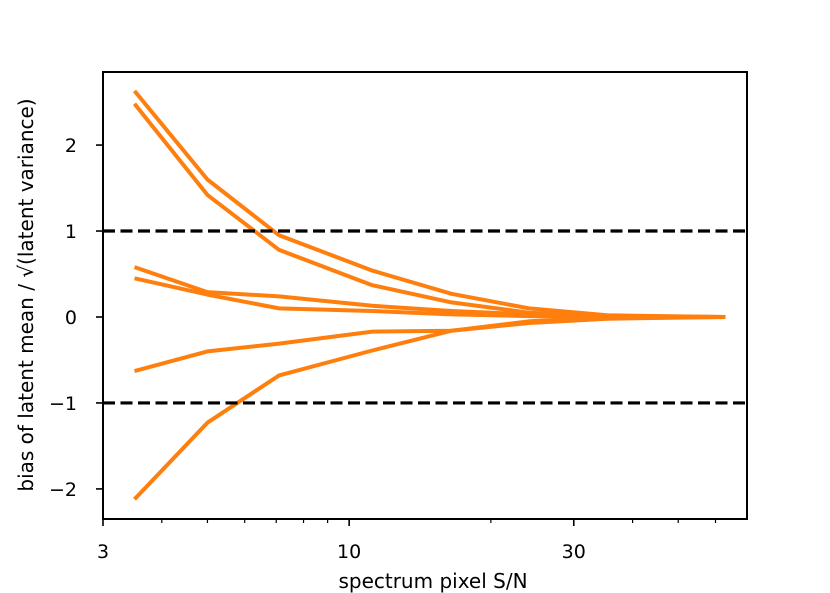 This screenshot has width=830, height=593. What do you see at coordinates (71, 318) in the screenshot?
I see `y-tick-label: 0` at bounding box center [71, 318].